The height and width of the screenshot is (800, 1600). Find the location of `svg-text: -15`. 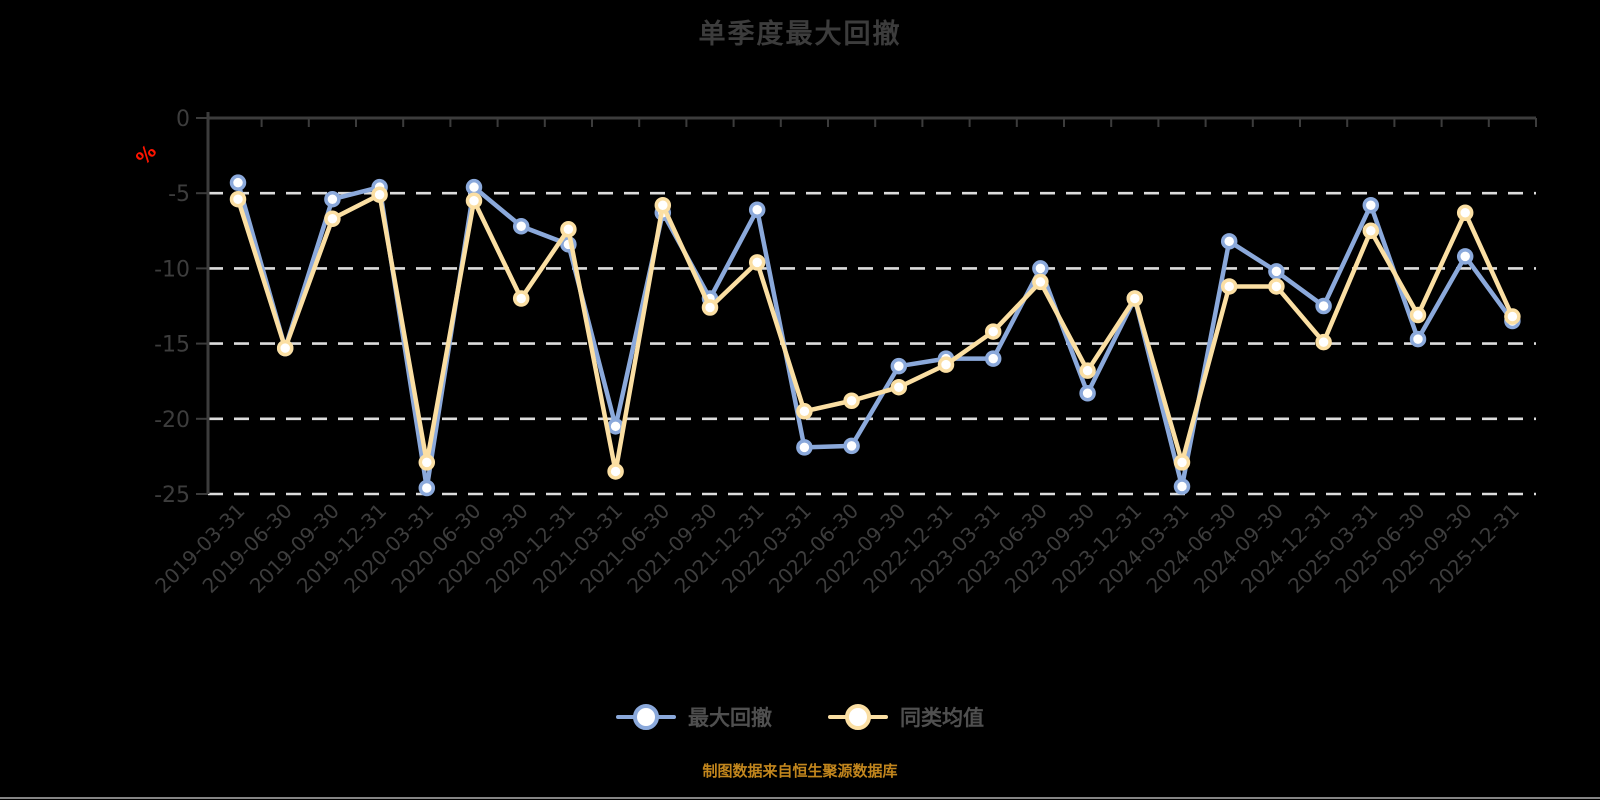

svg-text: -15 is located at coordinates (172, 345).